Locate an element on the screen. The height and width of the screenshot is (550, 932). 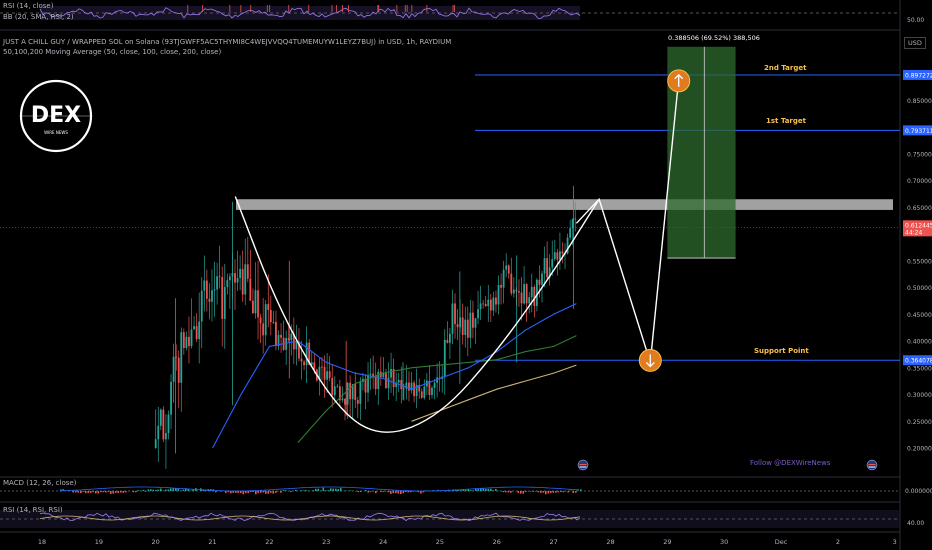
time-tick: 25 is located at coordinates (440, 542).